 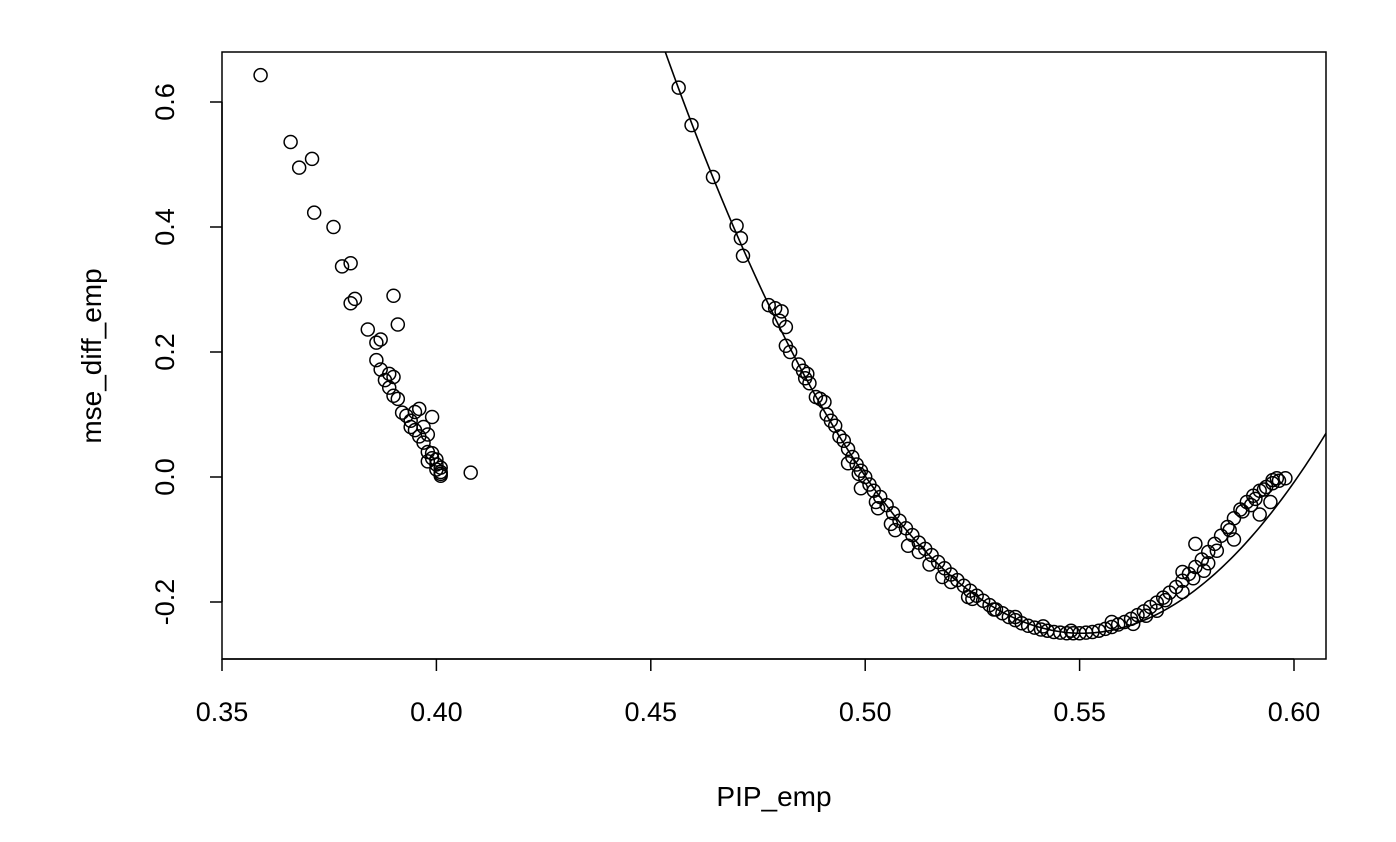 I want to click on y-tick-label: 0.4, so click(x=165, y=227).